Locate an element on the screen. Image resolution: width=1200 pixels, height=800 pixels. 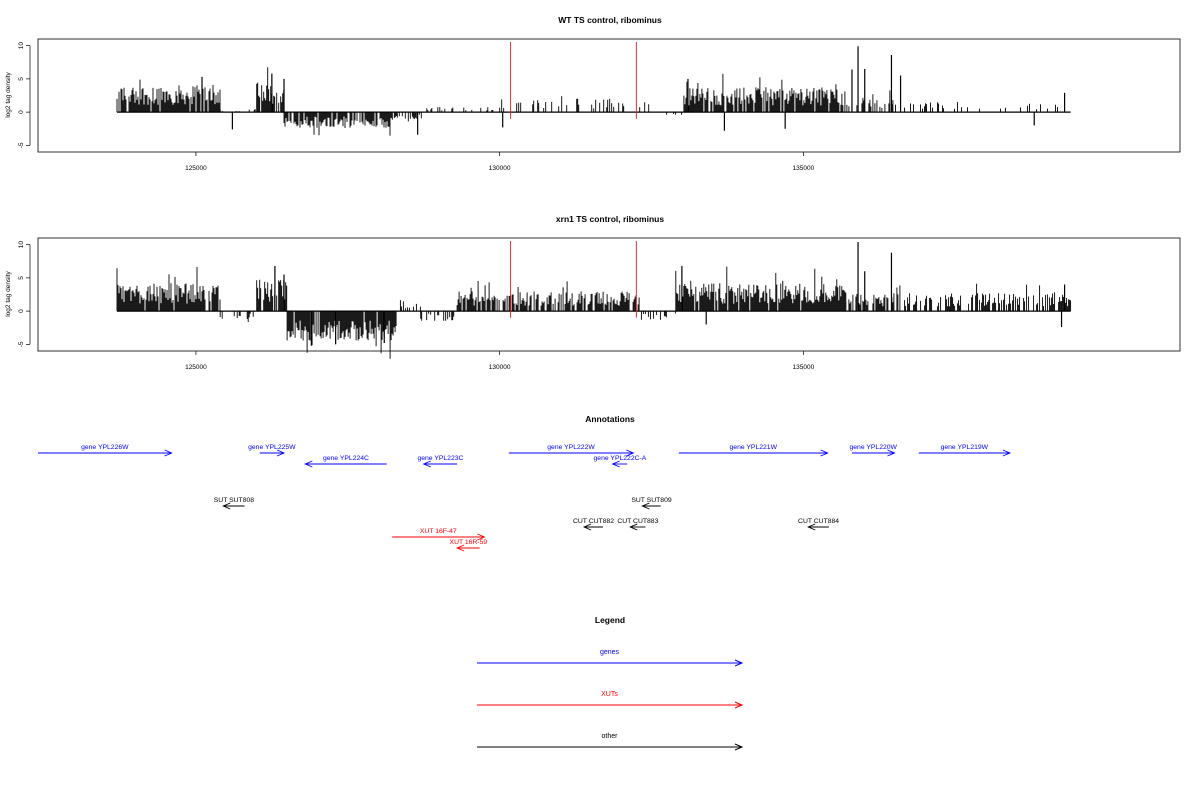
annotation-label: CUT CUT884 is located at coordinates (818, 521).